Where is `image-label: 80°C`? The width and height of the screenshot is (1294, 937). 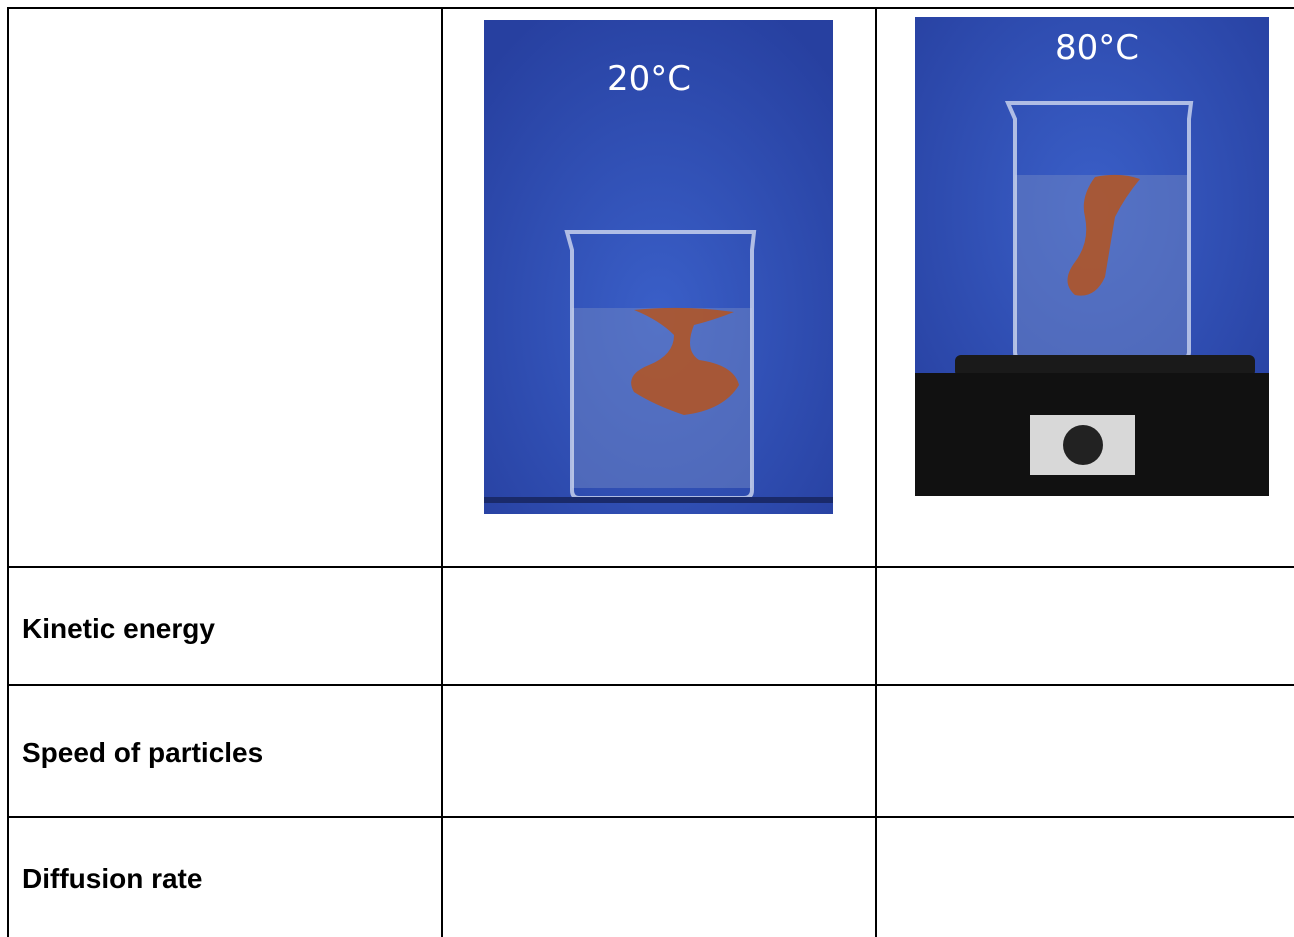
image-label: 80°C is located at coordinates (1097, 48).